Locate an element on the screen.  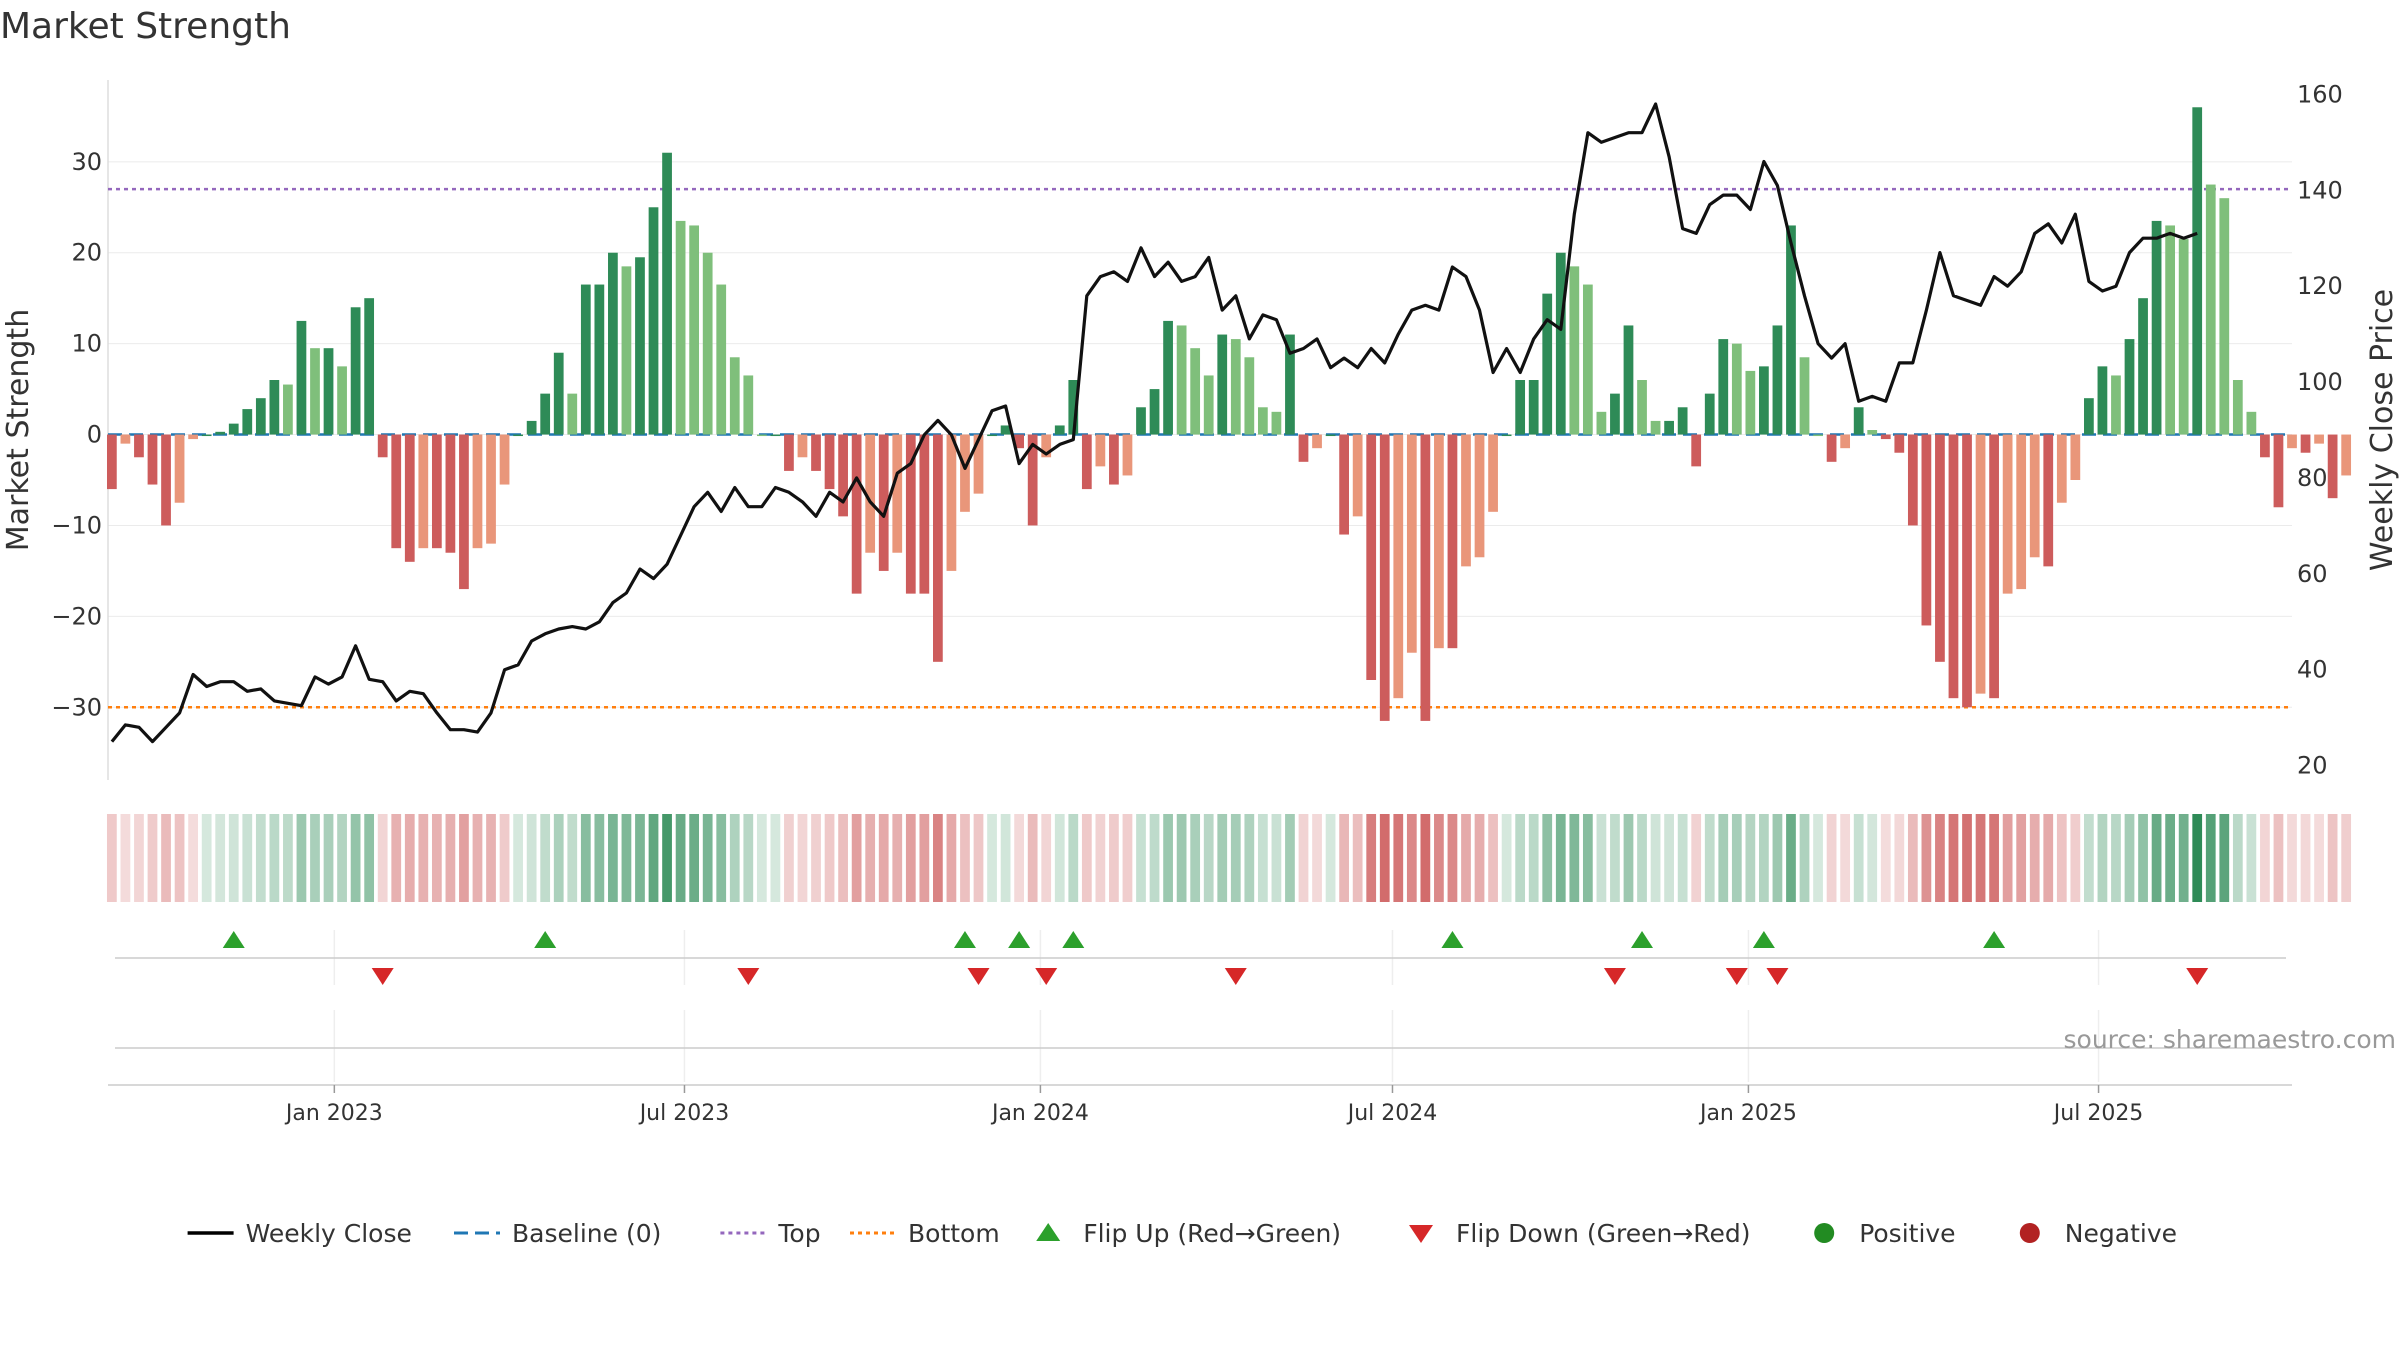
legend-swatch is located at coordinates (1048, 1232).